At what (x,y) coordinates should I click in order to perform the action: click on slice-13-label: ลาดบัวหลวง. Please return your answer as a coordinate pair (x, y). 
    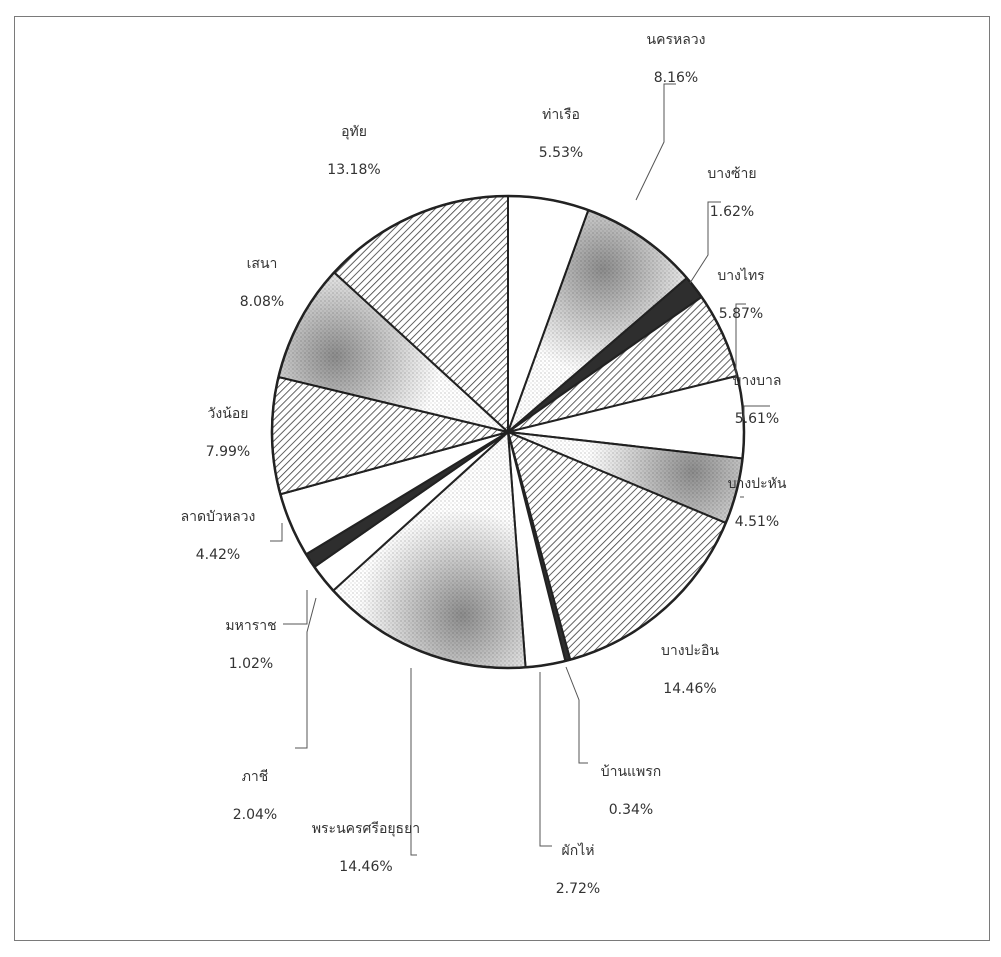
    Looking at the image, I should click on (218, 517).